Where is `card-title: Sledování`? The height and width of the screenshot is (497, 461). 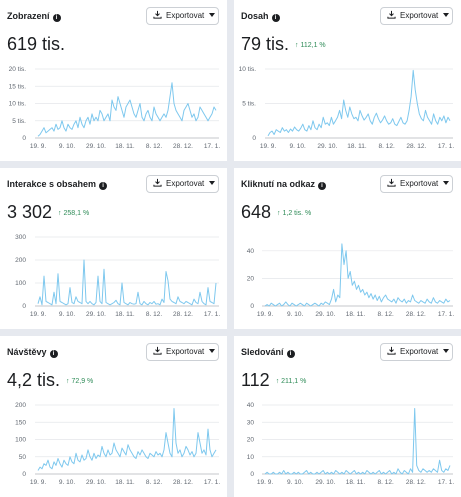
card-title: Sledování is located at coordinates (262, 352).